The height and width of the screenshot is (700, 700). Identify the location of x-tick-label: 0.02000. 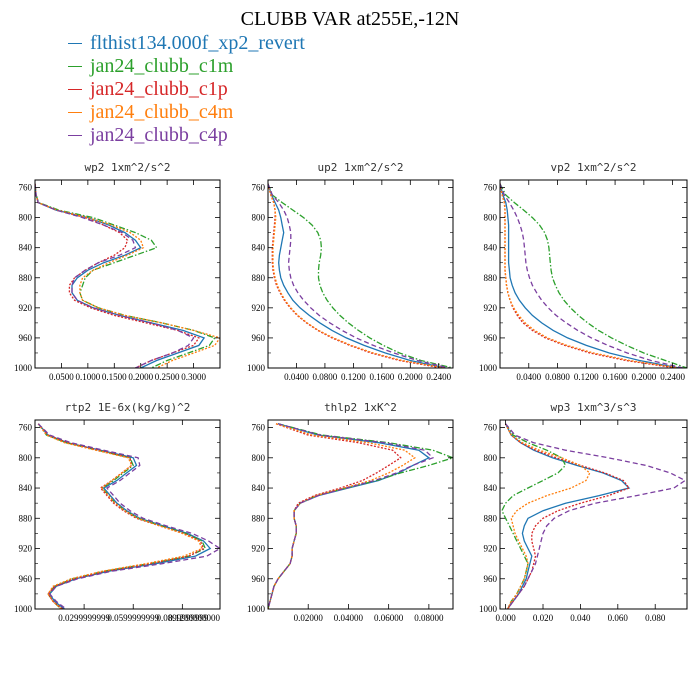
(309, 618).